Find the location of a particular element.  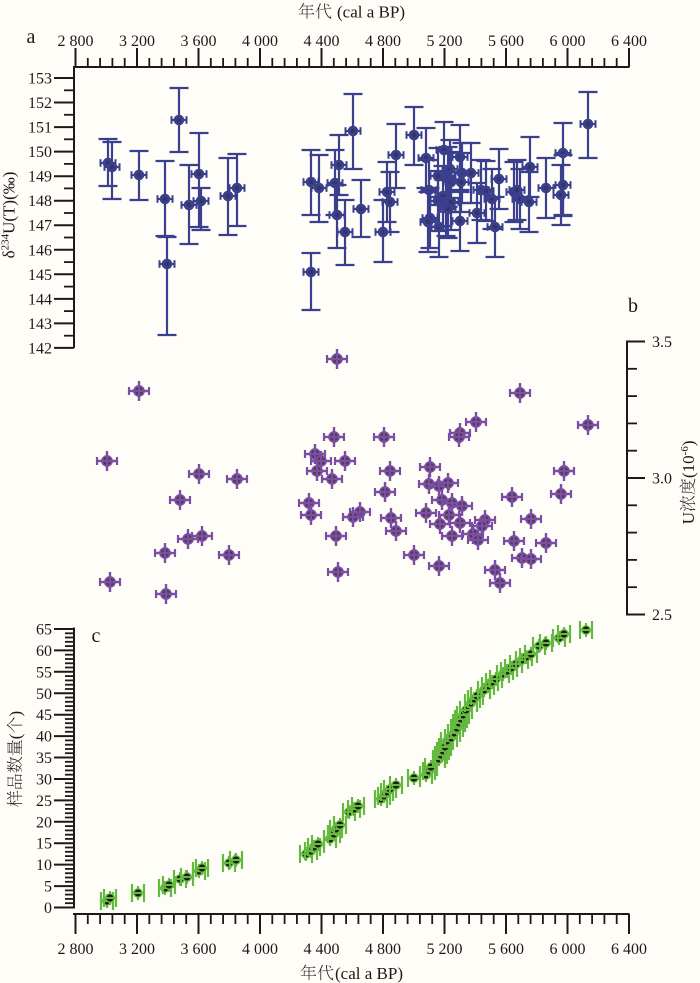

svg-text: 151 is located at coordinates (40, 128).